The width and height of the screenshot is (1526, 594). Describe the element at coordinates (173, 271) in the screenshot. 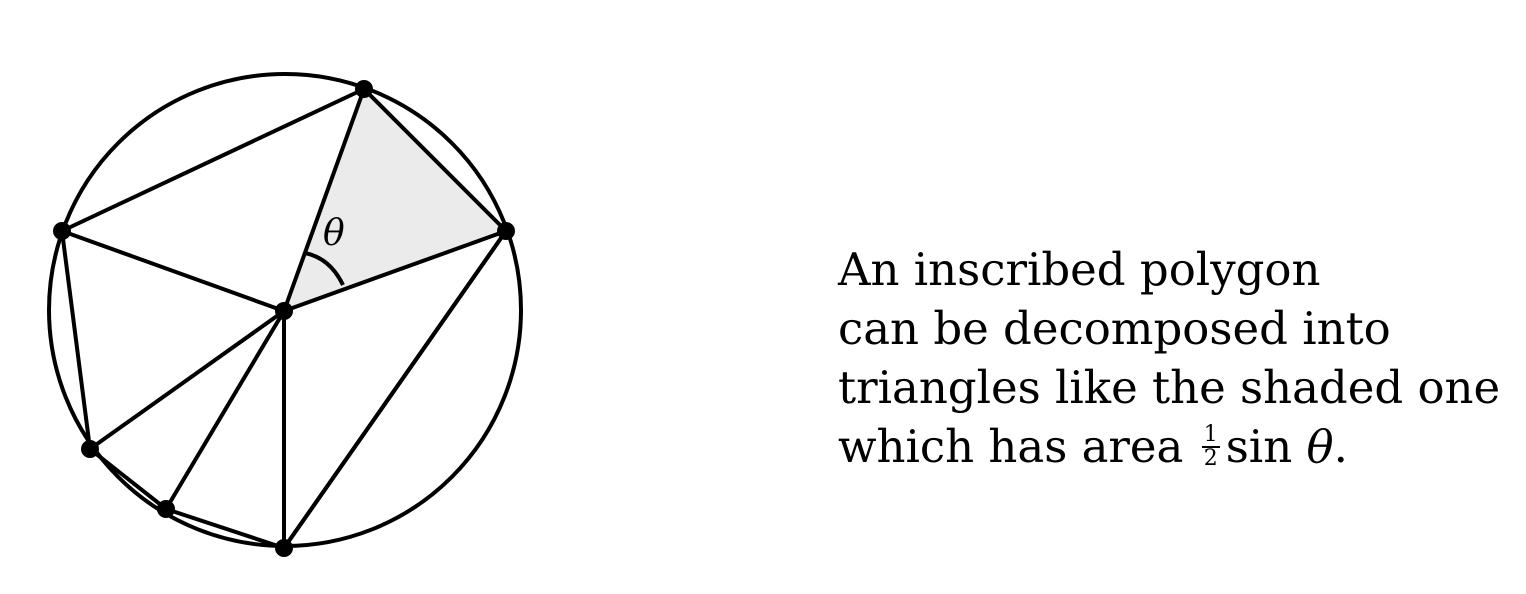

I see `segment-to-left-vertex` at that location.